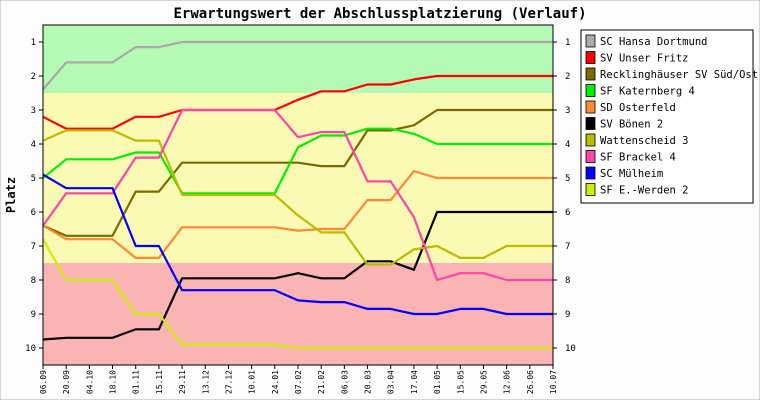 This screenshot has width=760, height=400. What do you see at coordinates (89, 382) in the screenshot?
I see `x-tick-label: 04.10` at bounding box center [89, 382].